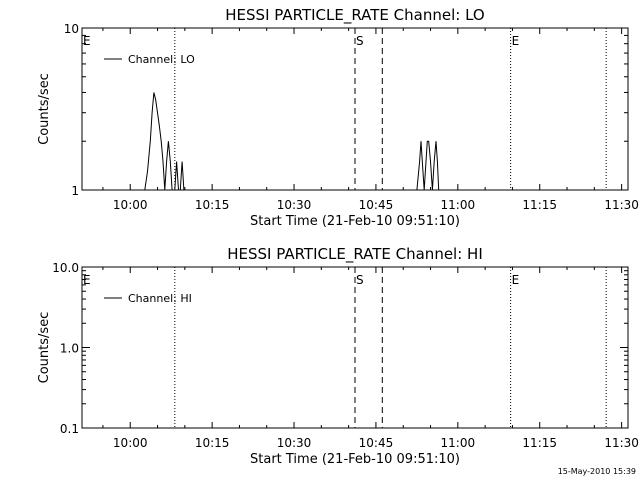  Describe the element at coordinates (160, 298) in the screenshot. I see `legend-entry: Channel: HI` at that location.